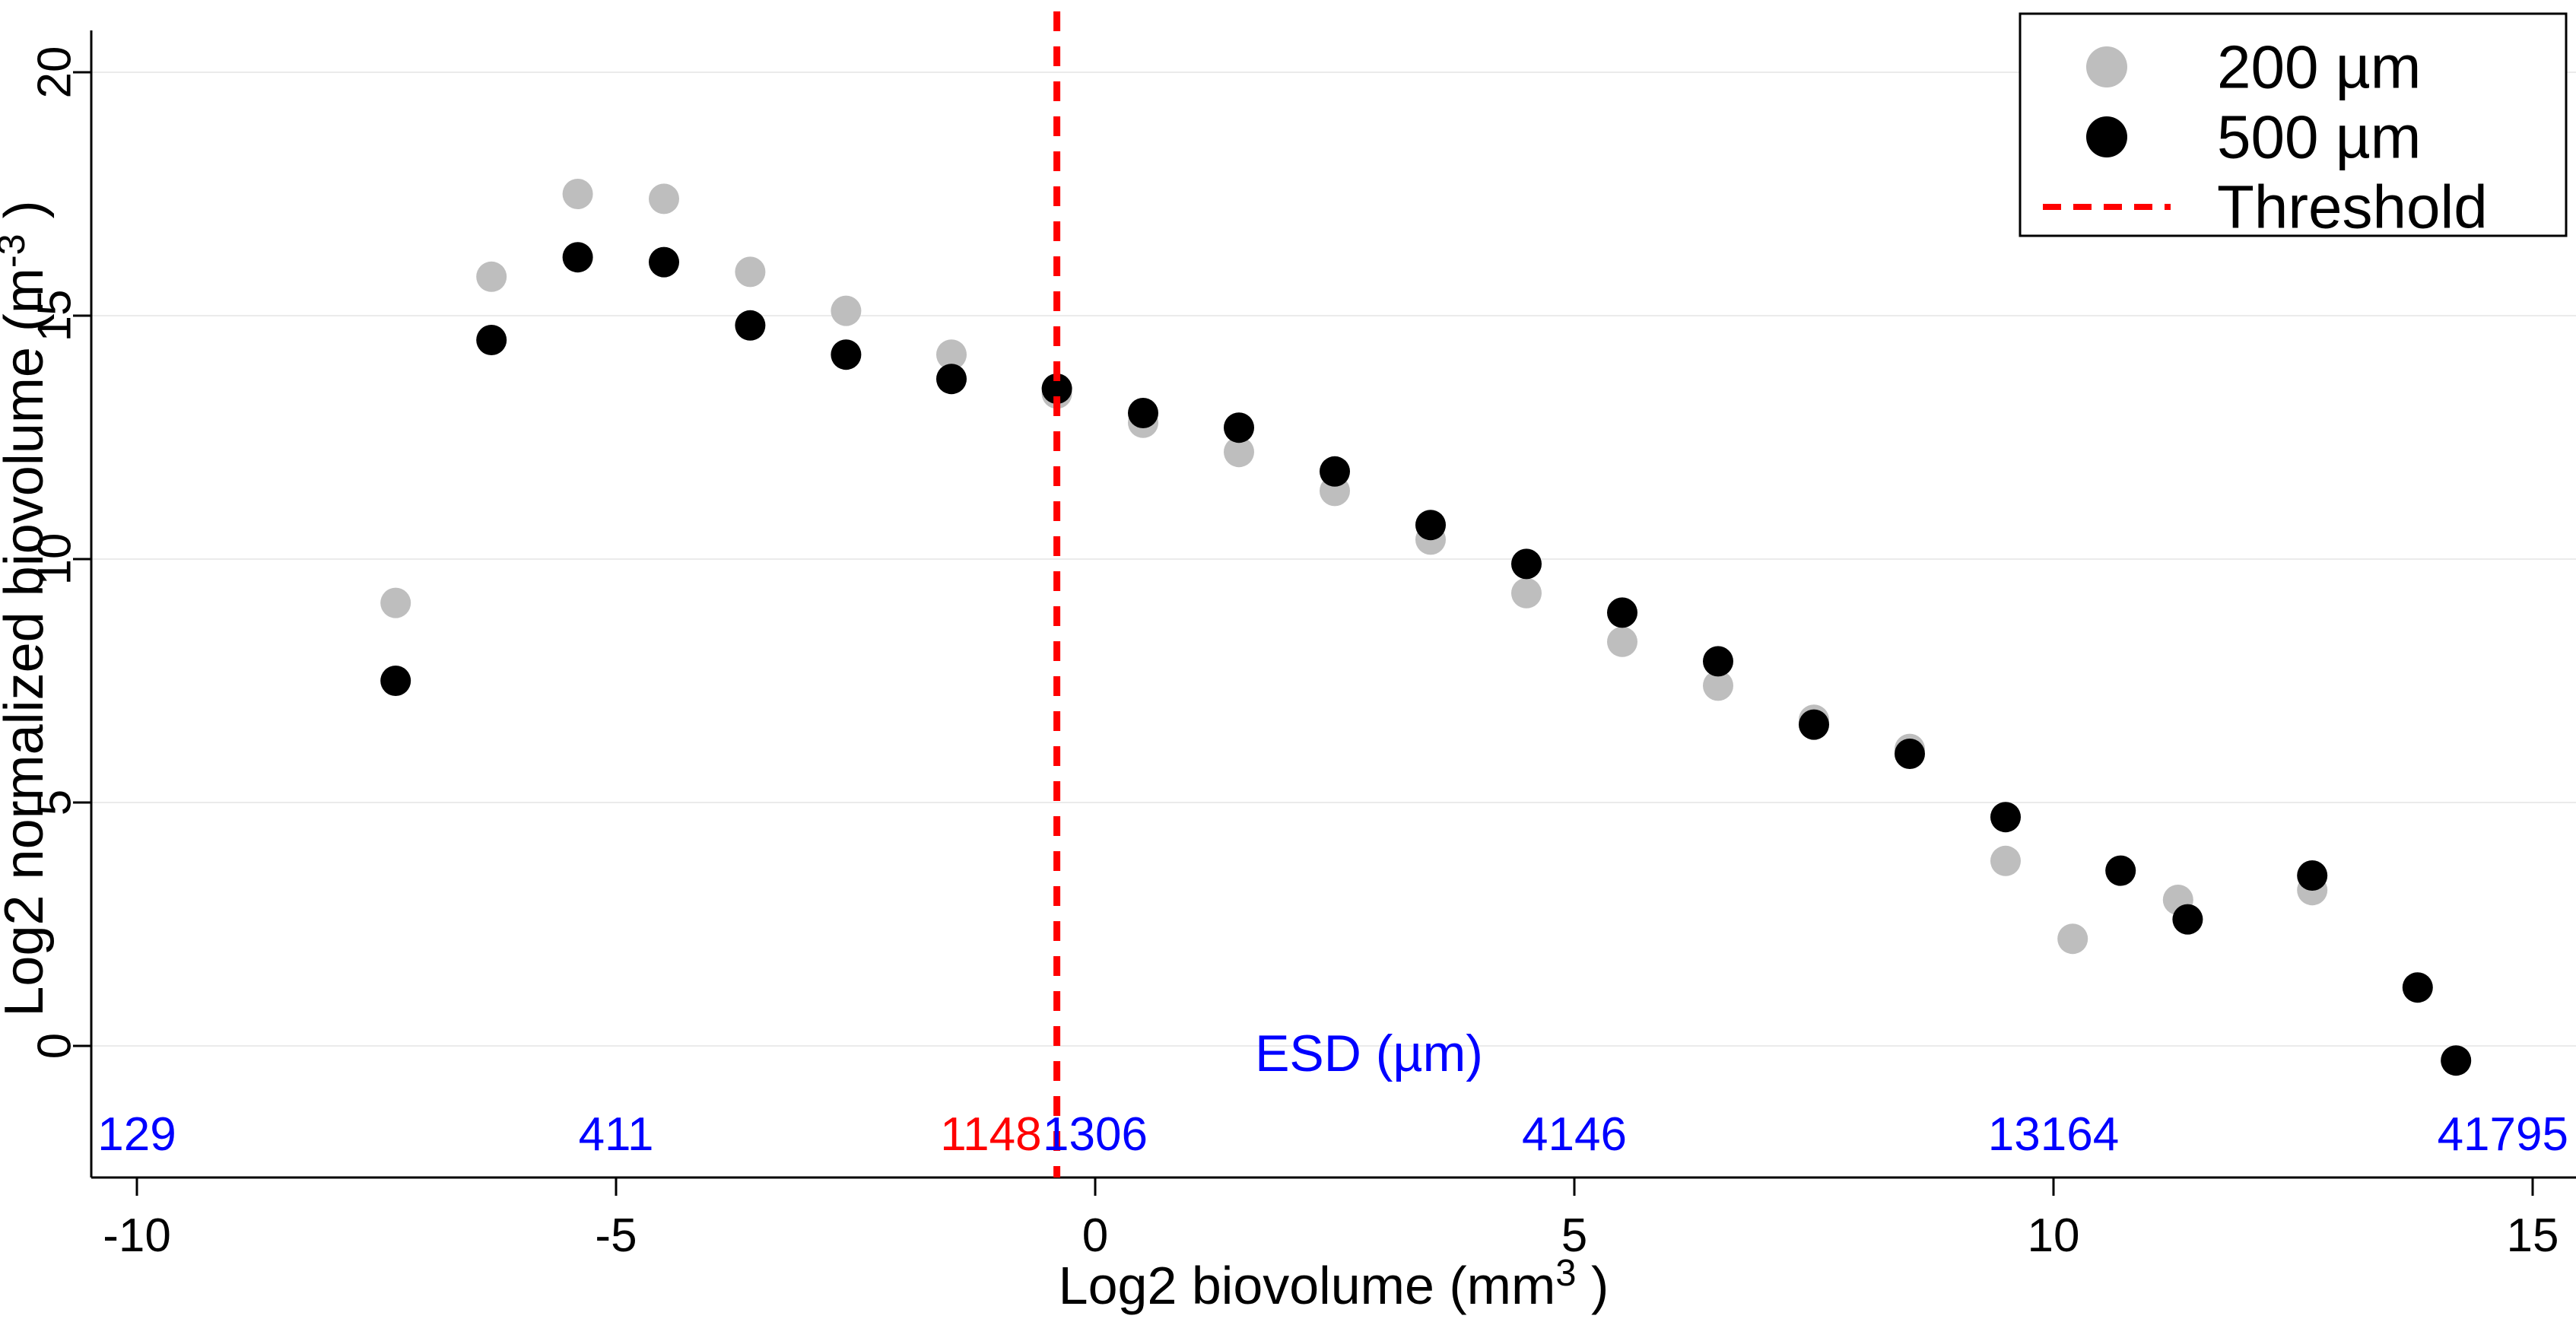 This screenshot has width=2576, height=1338. I want to click on esd-axis-title: ESD (µm), so click(1369, 1053).